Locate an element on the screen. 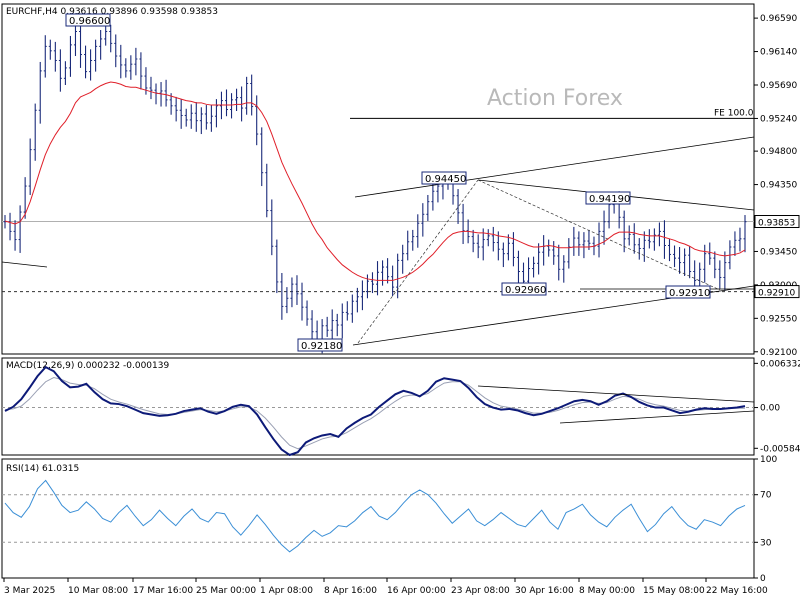 Image resolution: width=800 pixels, height=604 pixels. x-tick-label: 8 May 00:00 is located at coordinates (607, 591).